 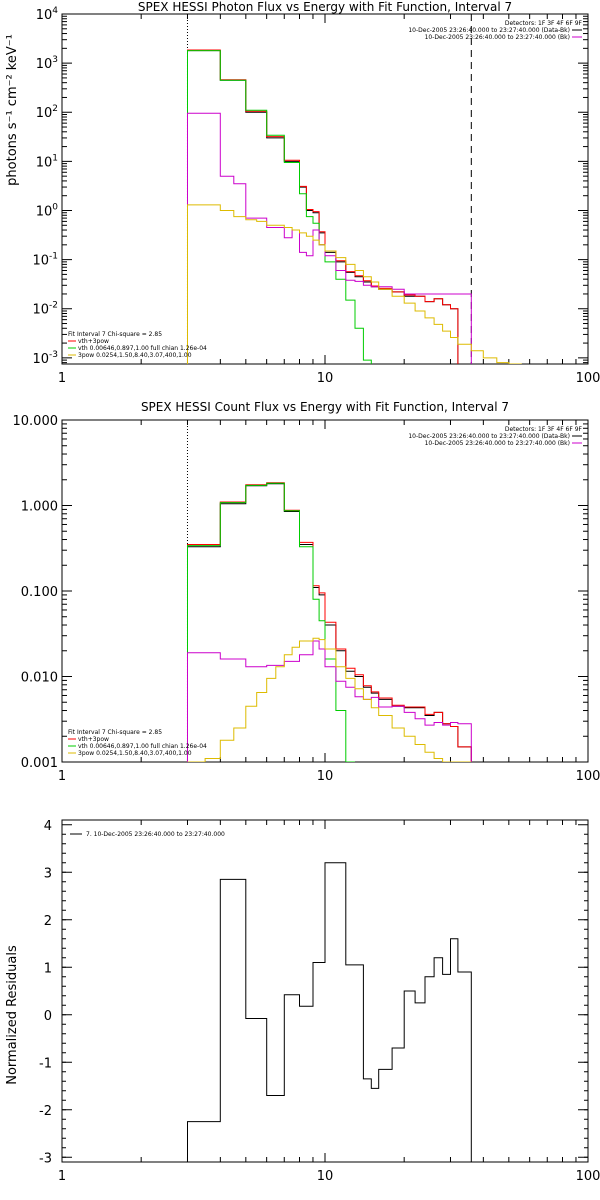 I want to click on y-tick-label: 0.100, so click(x=39, y=592).